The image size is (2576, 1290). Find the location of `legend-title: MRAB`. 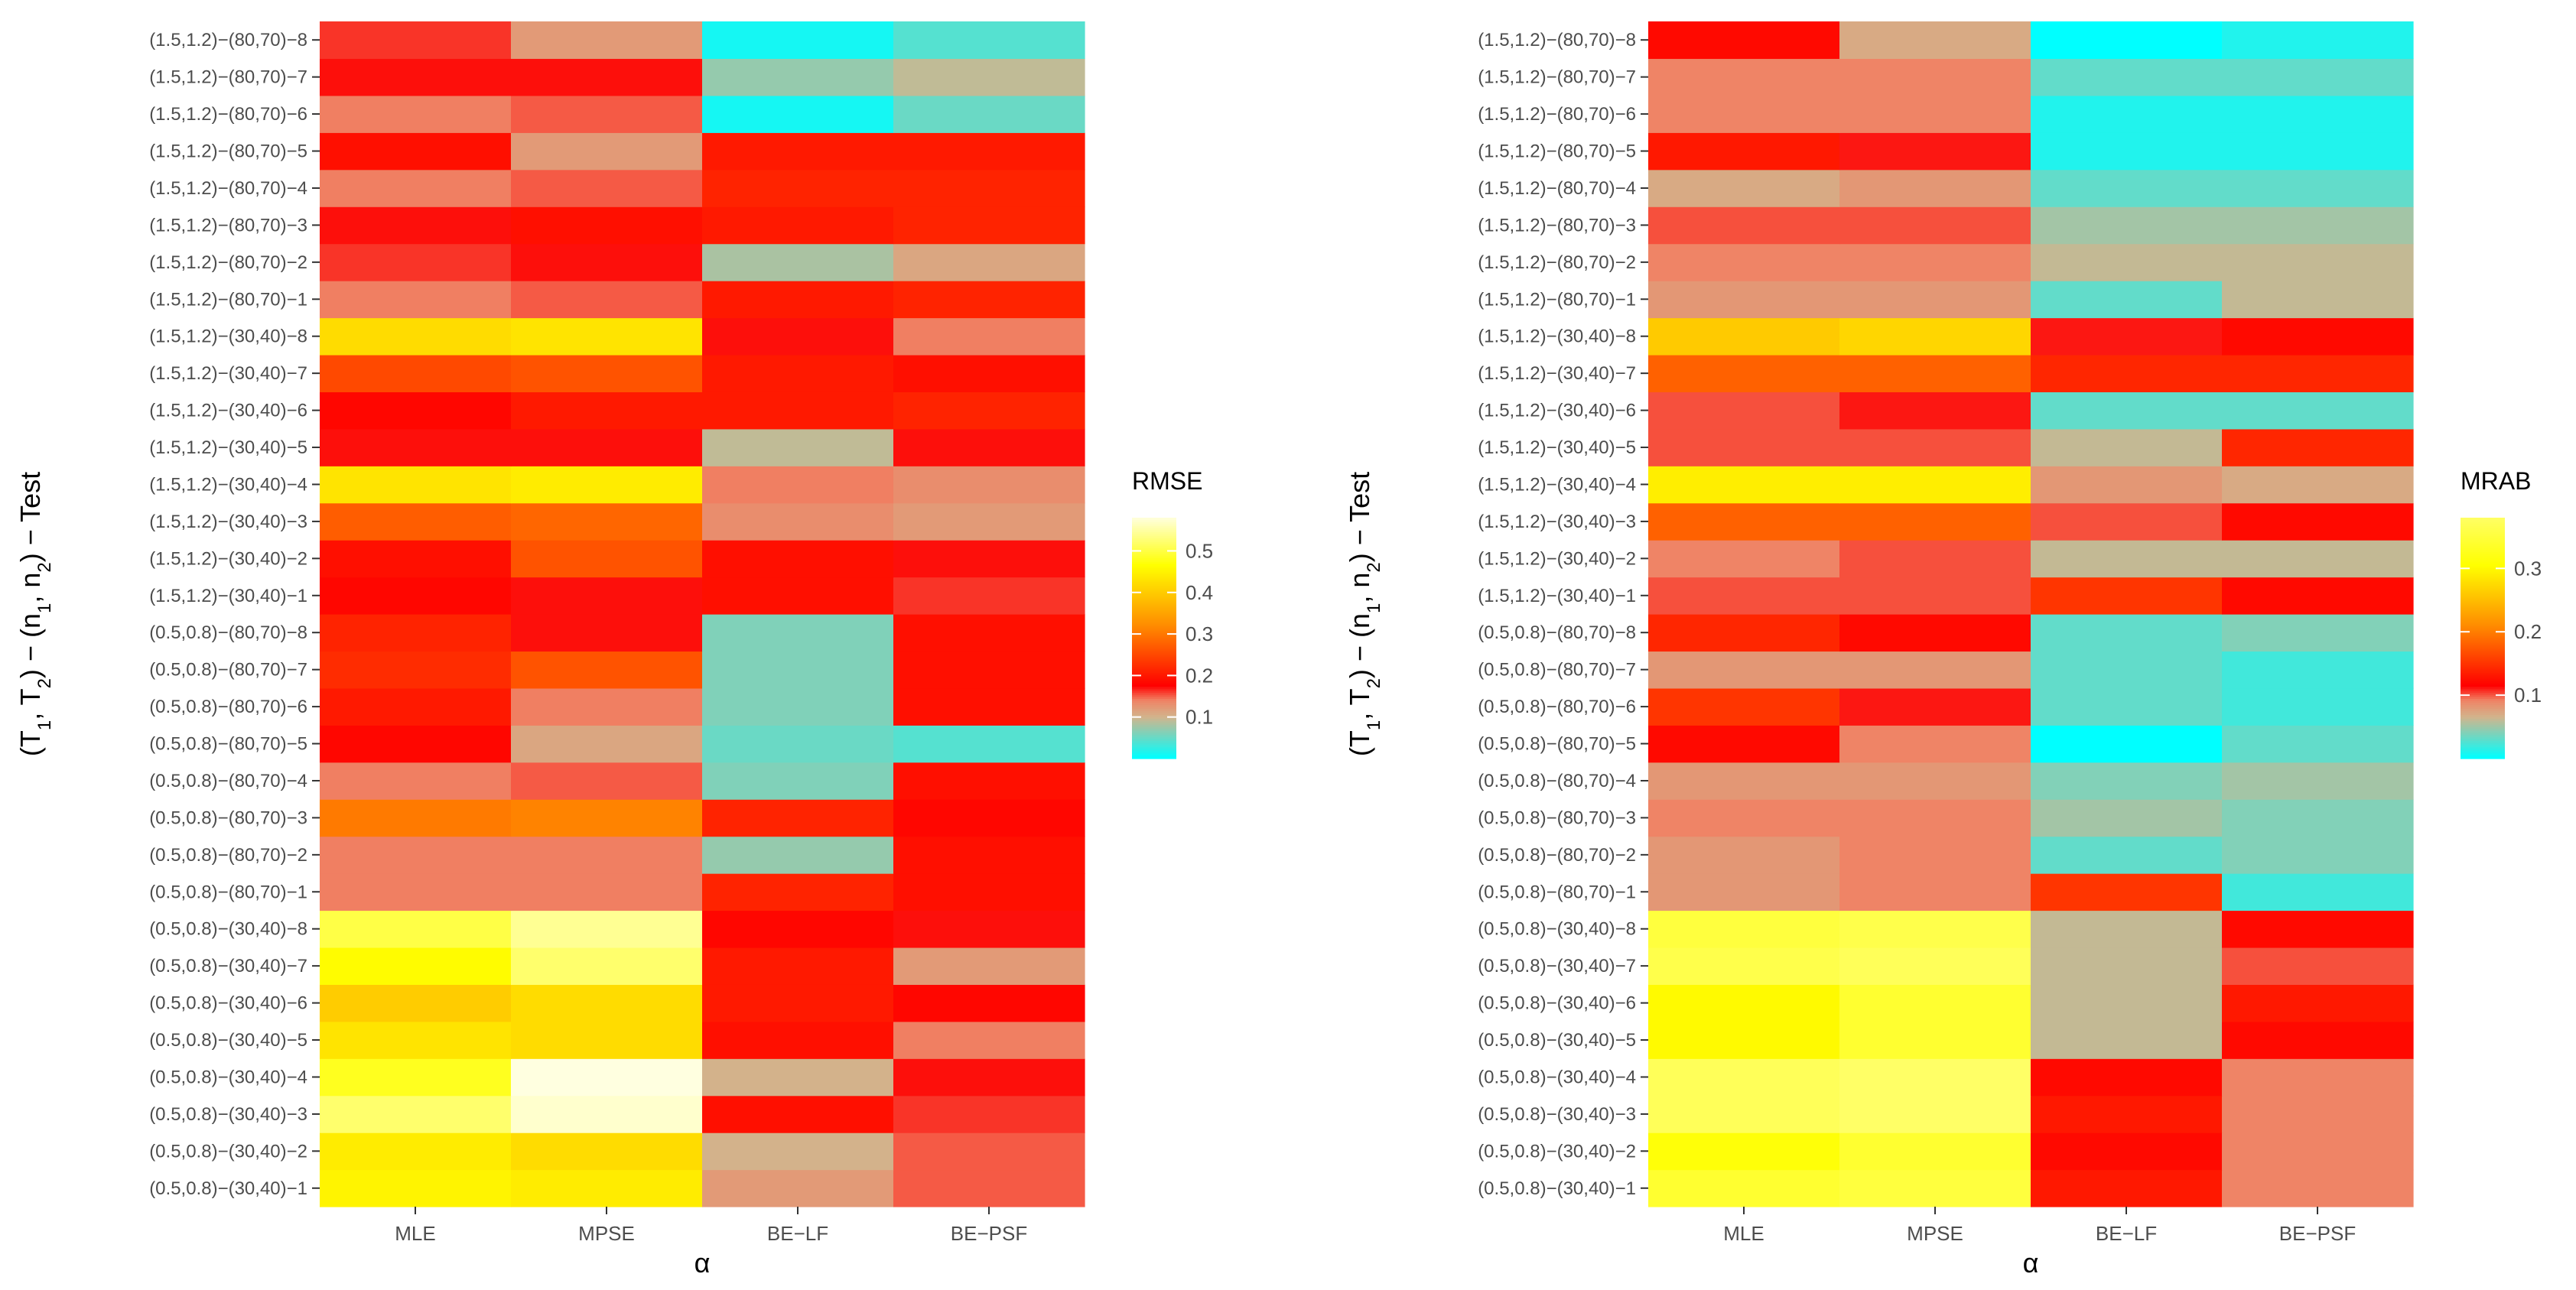

legend-title: MRAB is located at coordinates (2496, 481).